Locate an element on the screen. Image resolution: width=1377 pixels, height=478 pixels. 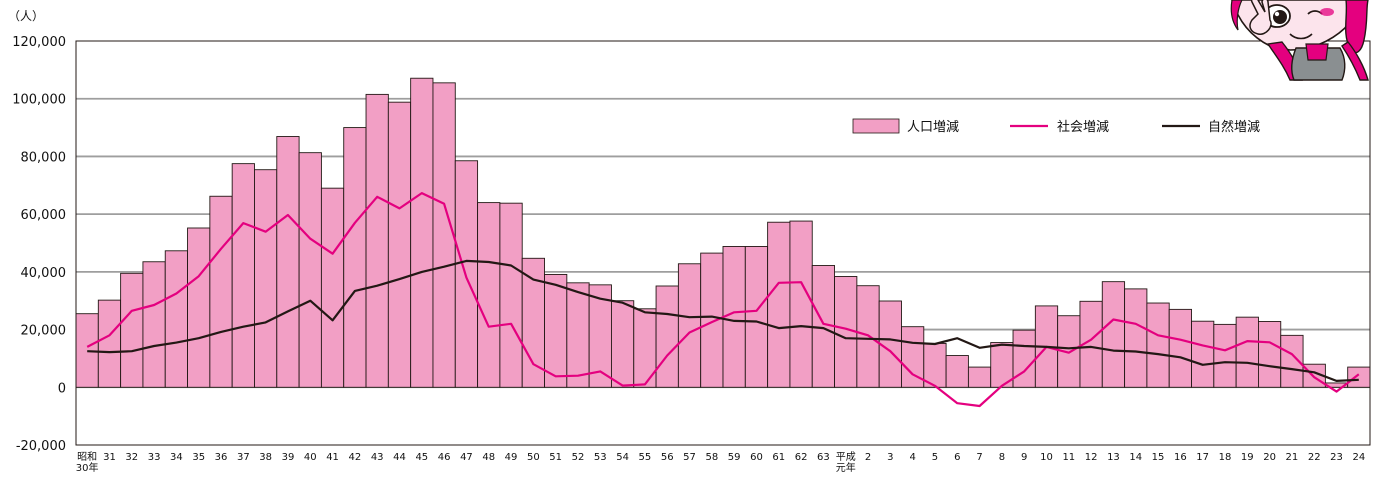
x-tick-label: 14 is located at coordinates (1135, 457).